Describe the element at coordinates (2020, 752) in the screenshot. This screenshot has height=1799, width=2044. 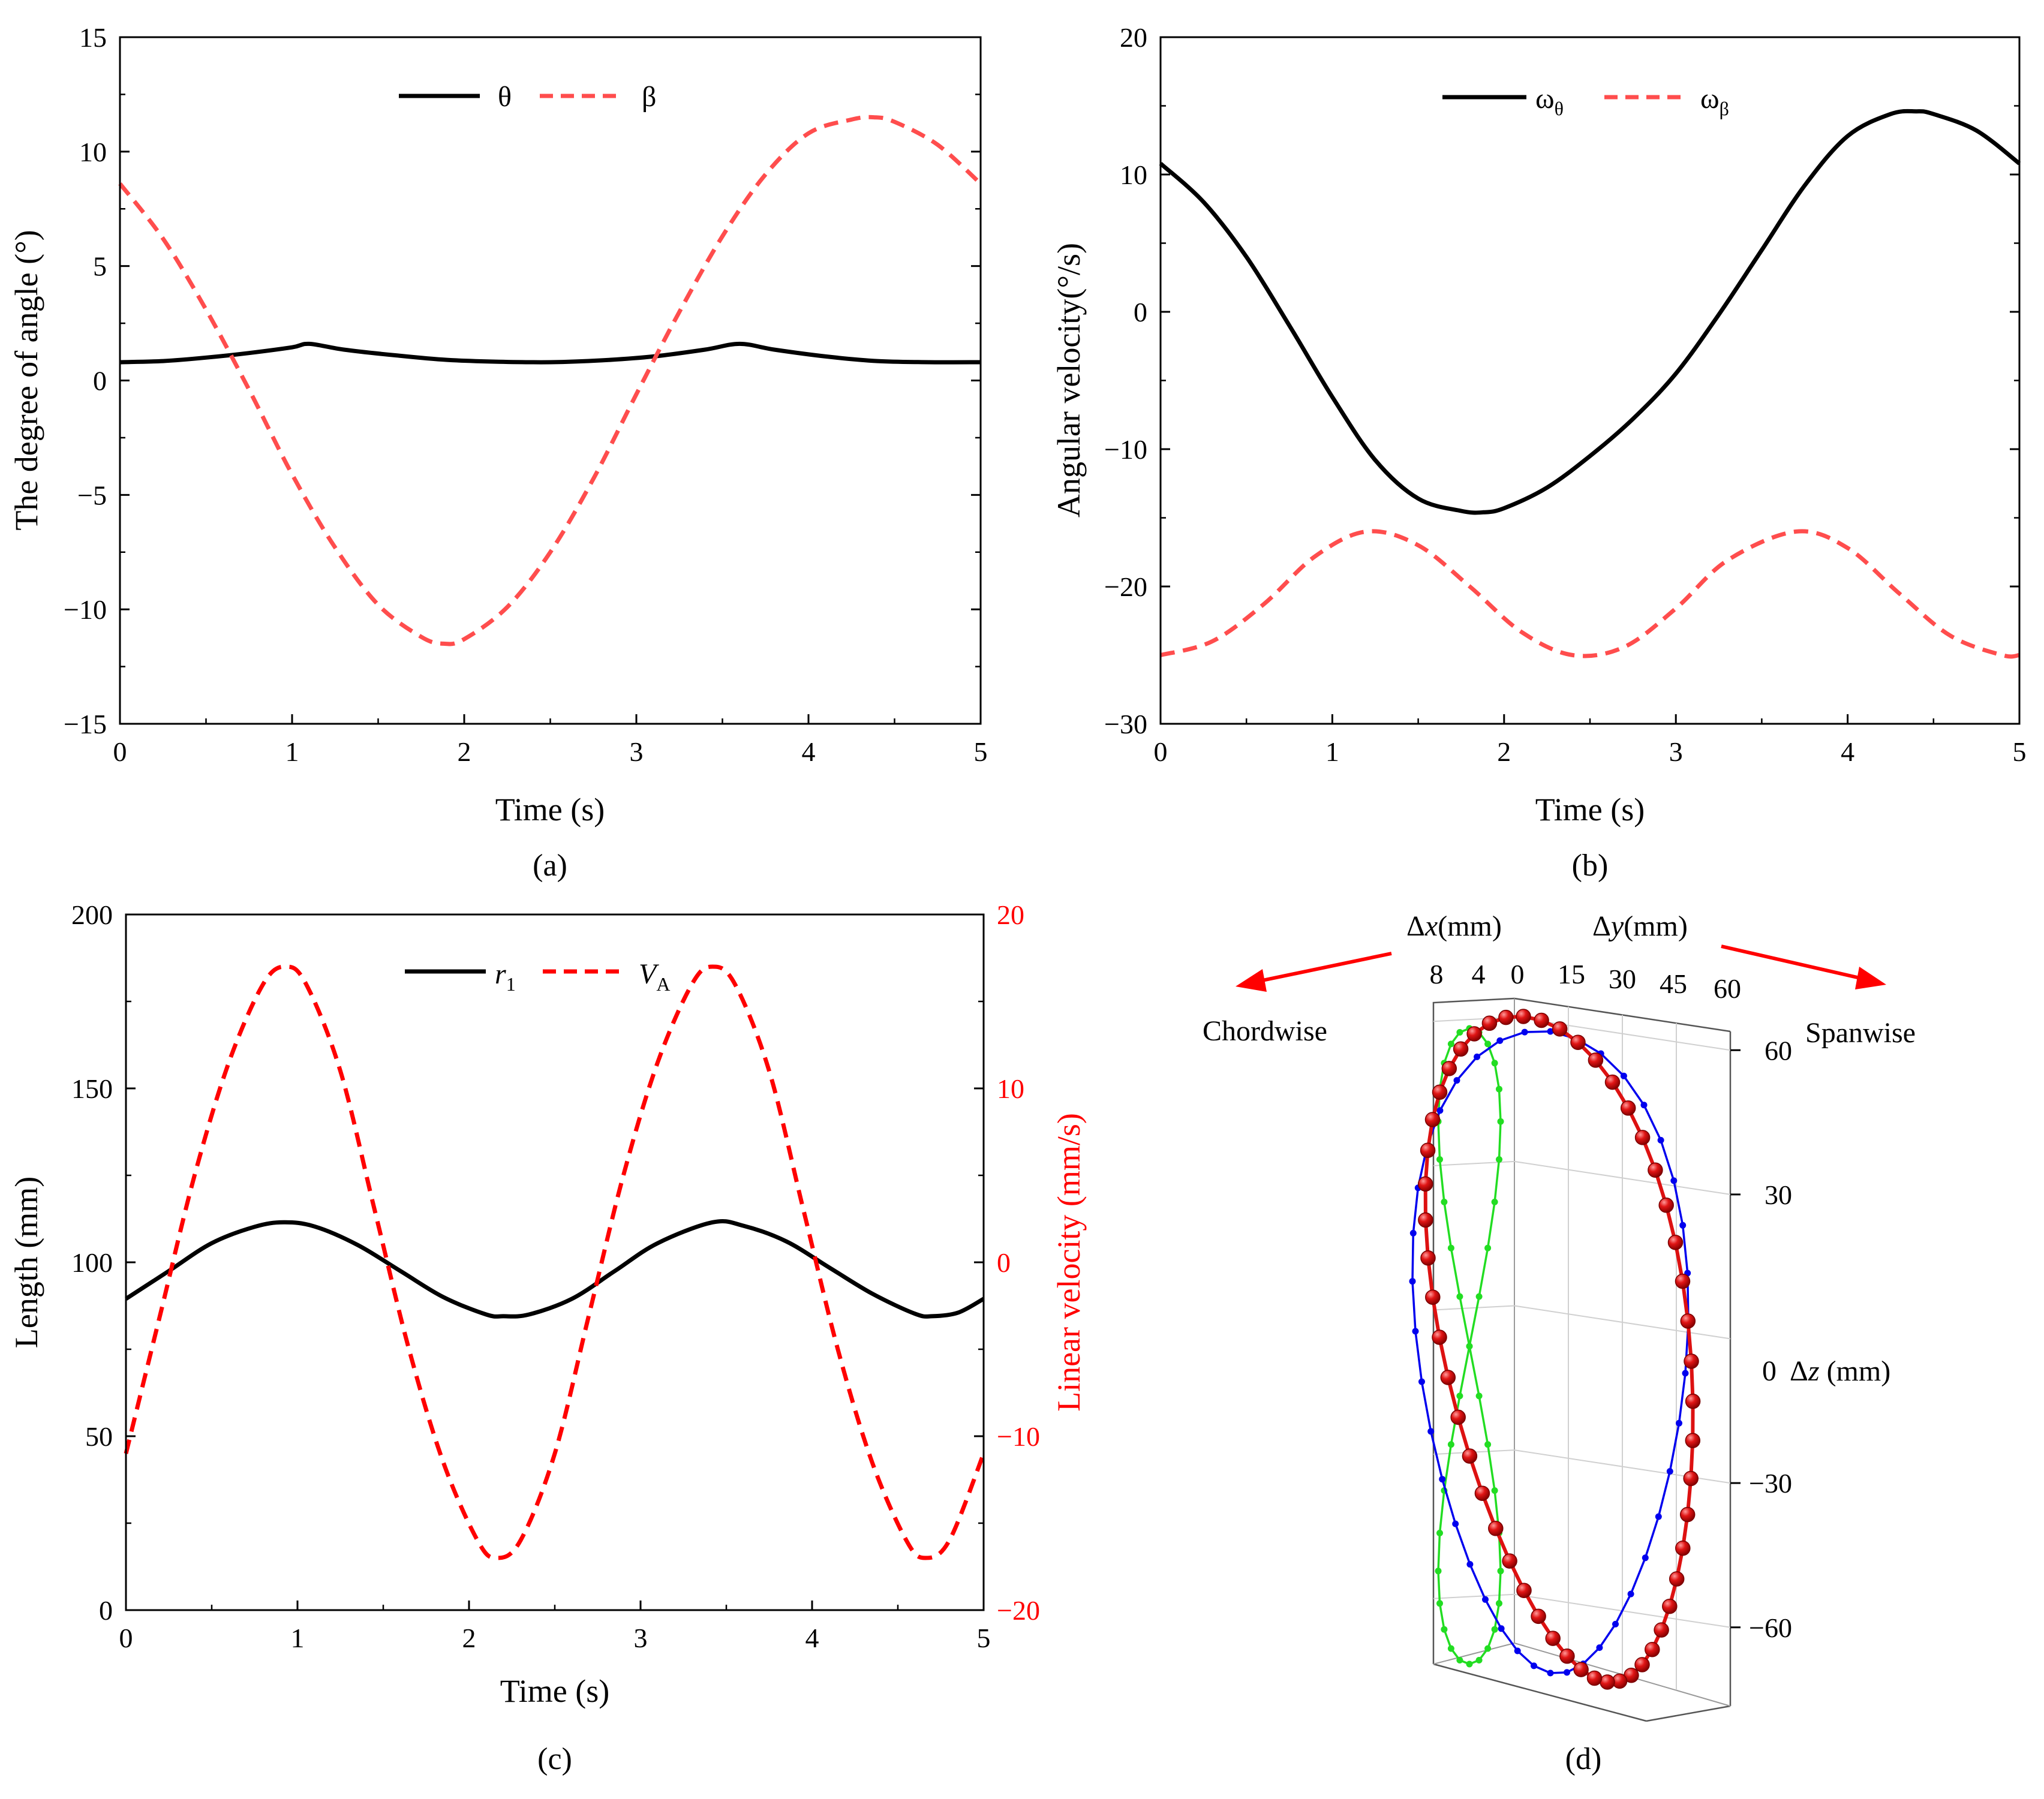
I see `x-tick-label: 5` at that location.